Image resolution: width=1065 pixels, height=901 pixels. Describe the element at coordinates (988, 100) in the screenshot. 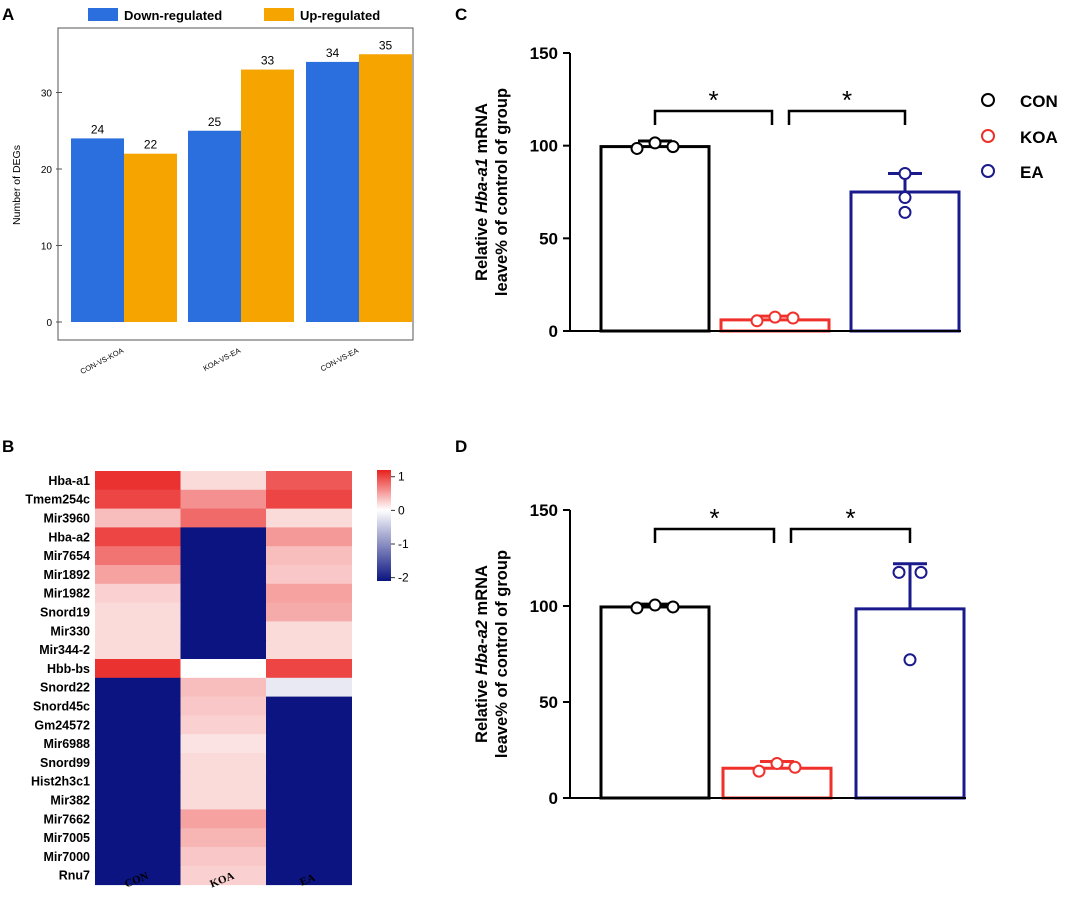

I see `legend-con-marker` at that location.